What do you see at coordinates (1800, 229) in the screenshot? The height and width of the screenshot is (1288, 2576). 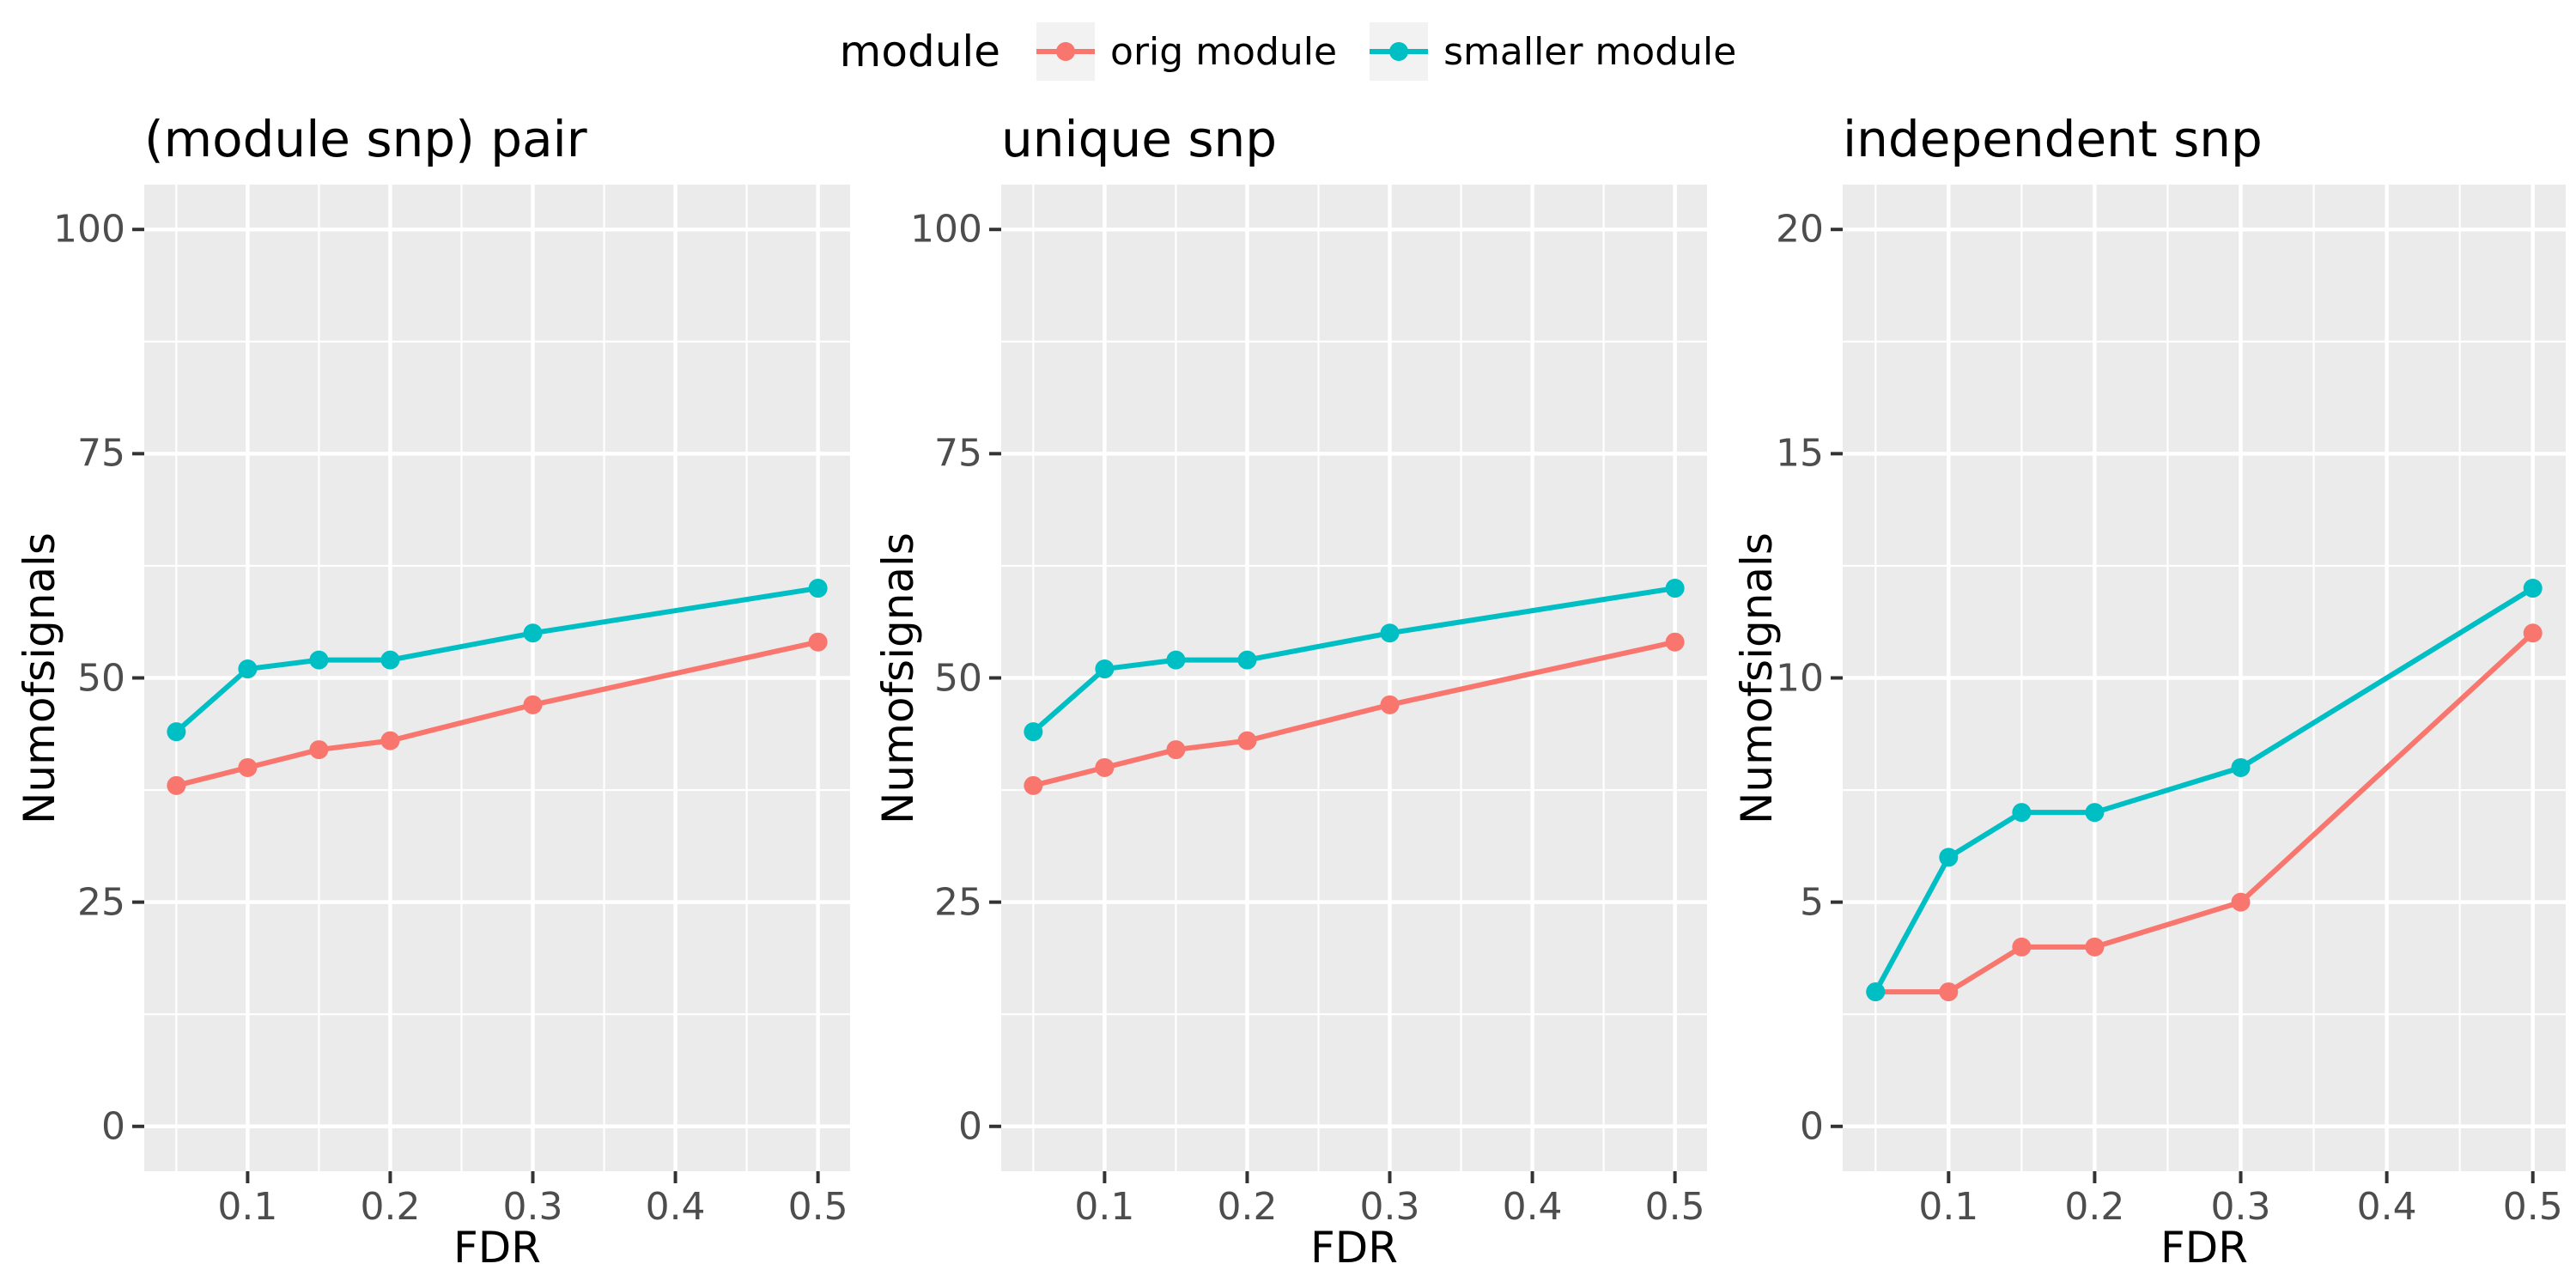 I see `y-tick-label: 20` at bounding box center [1800, 229].